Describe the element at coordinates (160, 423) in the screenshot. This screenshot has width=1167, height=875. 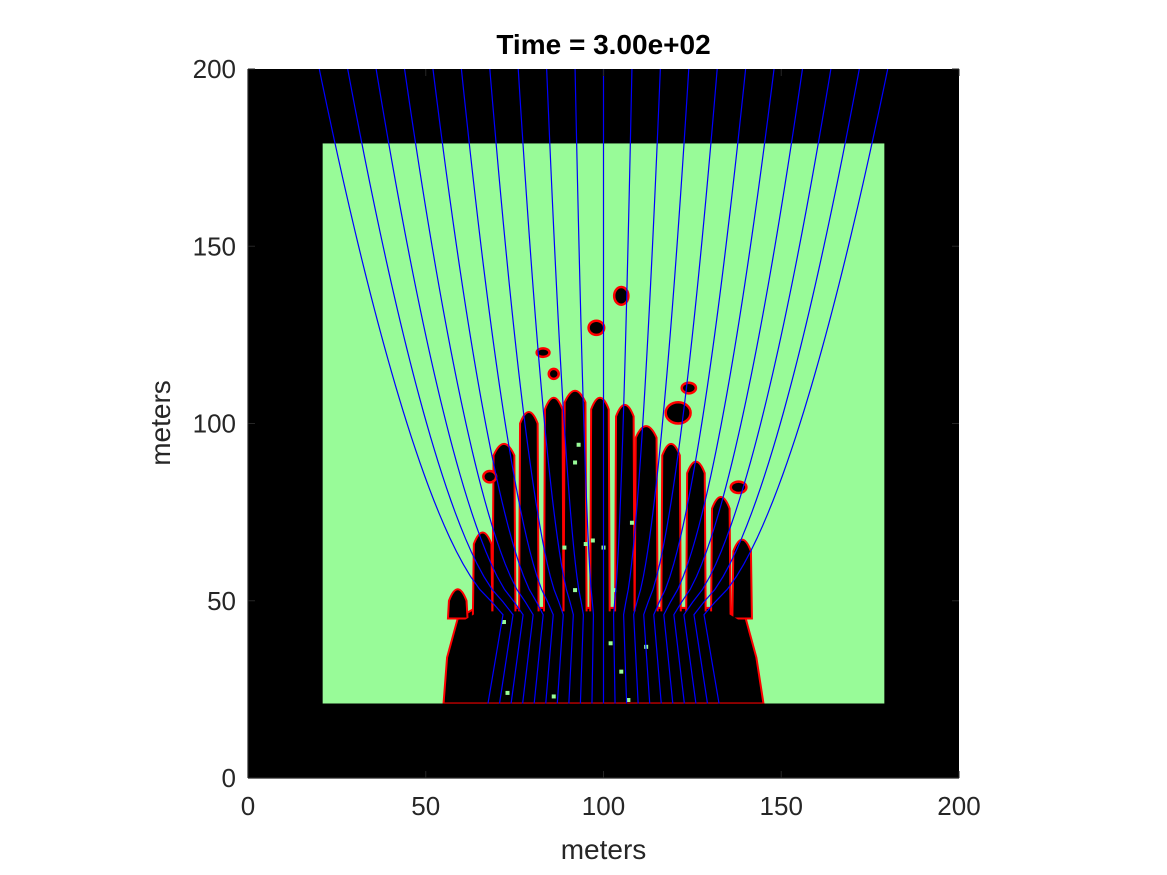
I see `y-axis-label: meters` at that location.